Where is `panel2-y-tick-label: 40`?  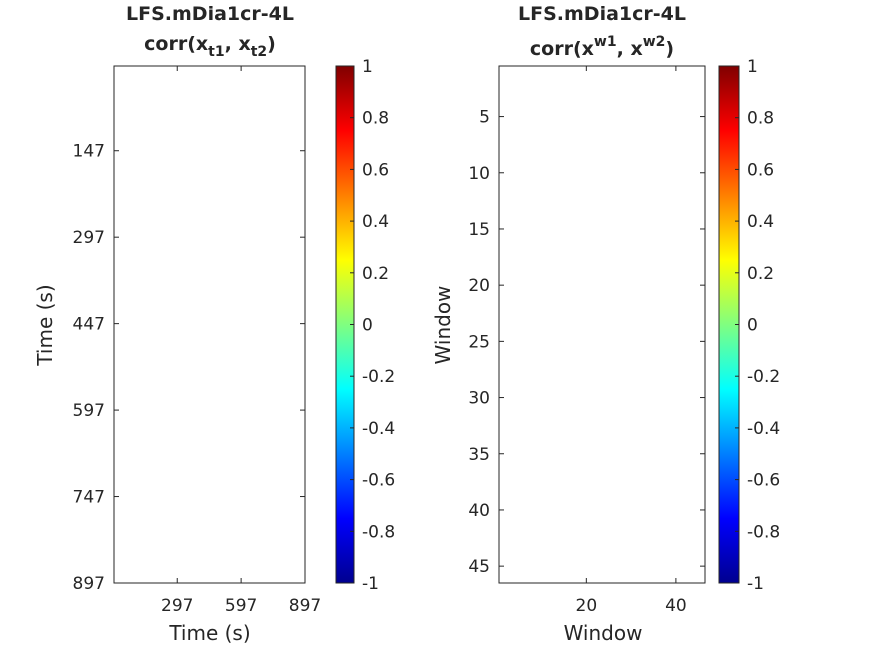 panel2-y-tick-label: 40 is located at coordinates (479, 511).